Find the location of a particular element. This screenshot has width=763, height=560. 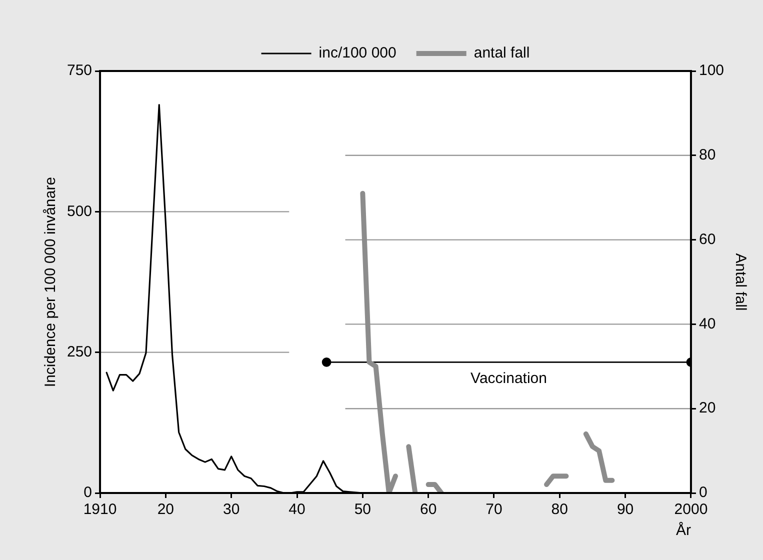

y2-tick-label: 80 is located at coordinates (707, 155).